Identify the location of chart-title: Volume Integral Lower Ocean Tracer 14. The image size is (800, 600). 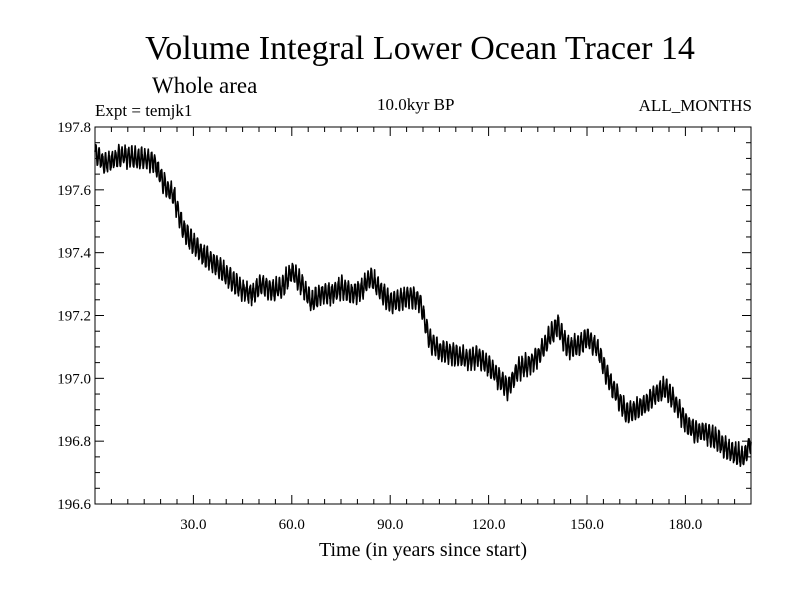
(420, 48).